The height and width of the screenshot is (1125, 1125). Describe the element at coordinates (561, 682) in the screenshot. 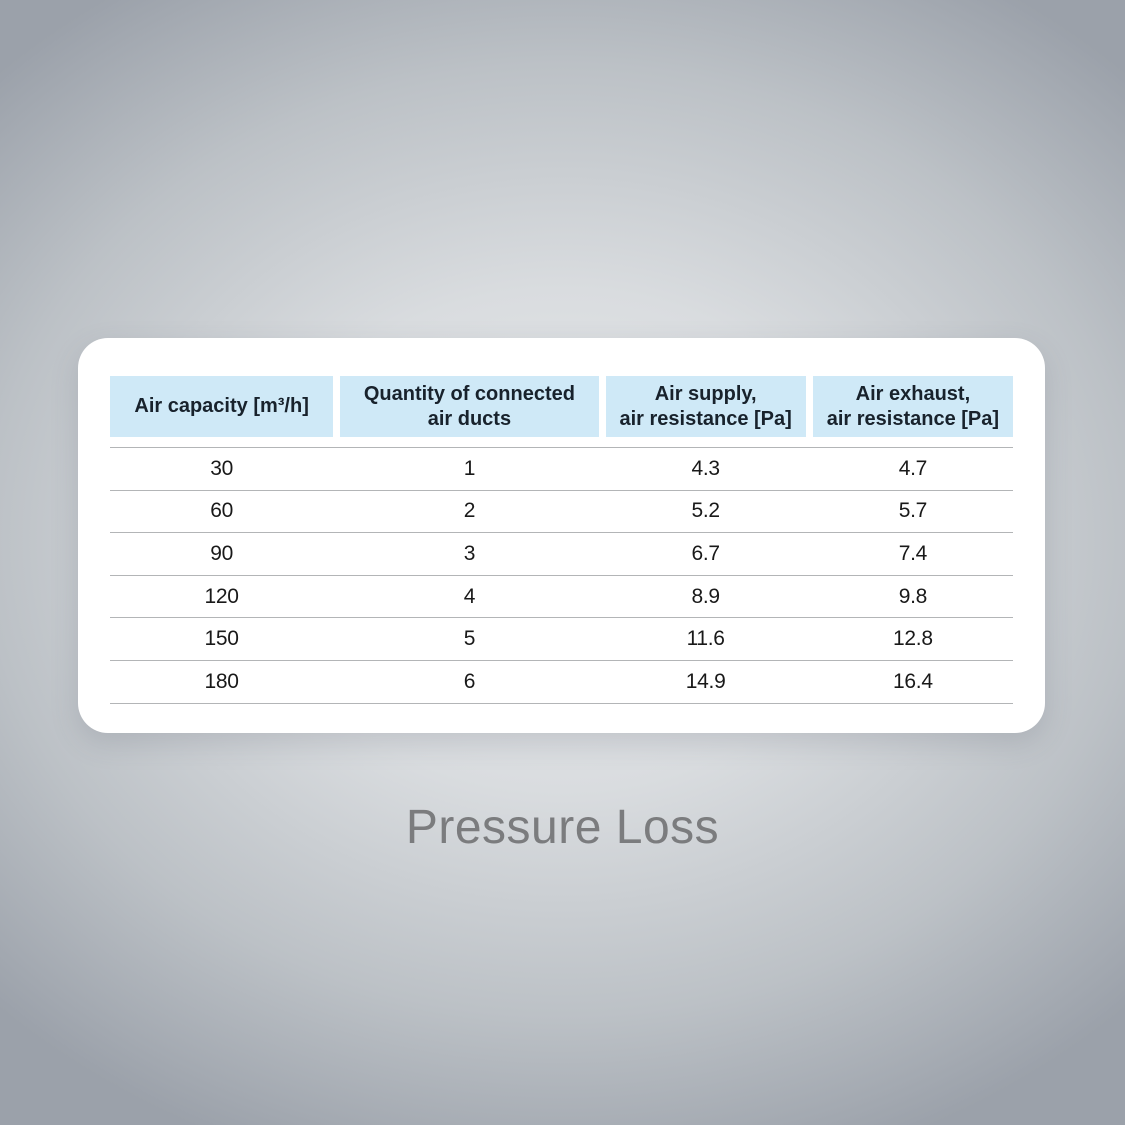

I see `table-row: 180 6 14.9 16.4` at that location.